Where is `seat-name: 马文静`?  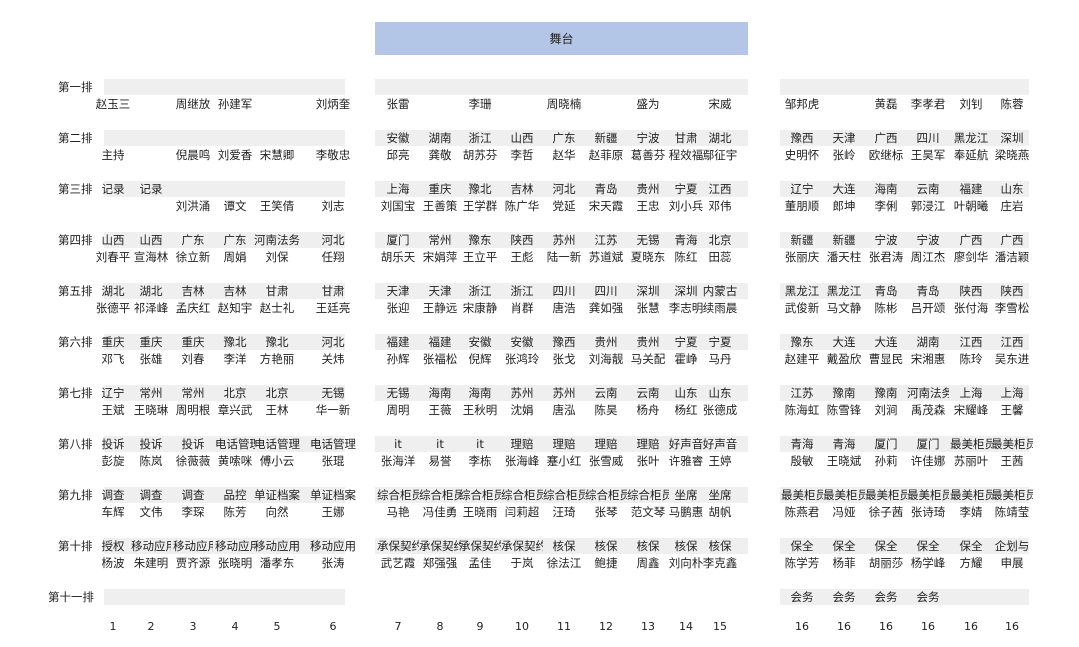
seat-name: 马文静 is located at coordinates (844, 308).